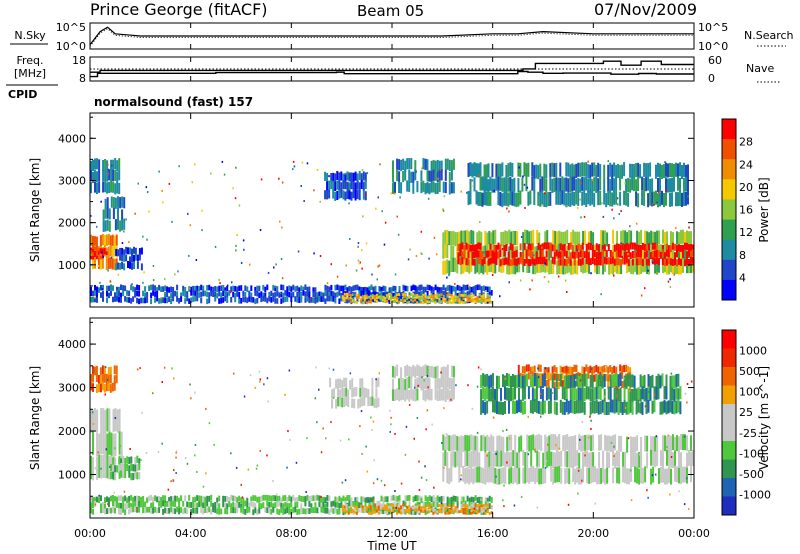 The image size is (800, 554). What do you see at coordinates (751, 453) in the screenshot?
I see `colorbar-tick-label: -100` at bounding box center [751, 453].